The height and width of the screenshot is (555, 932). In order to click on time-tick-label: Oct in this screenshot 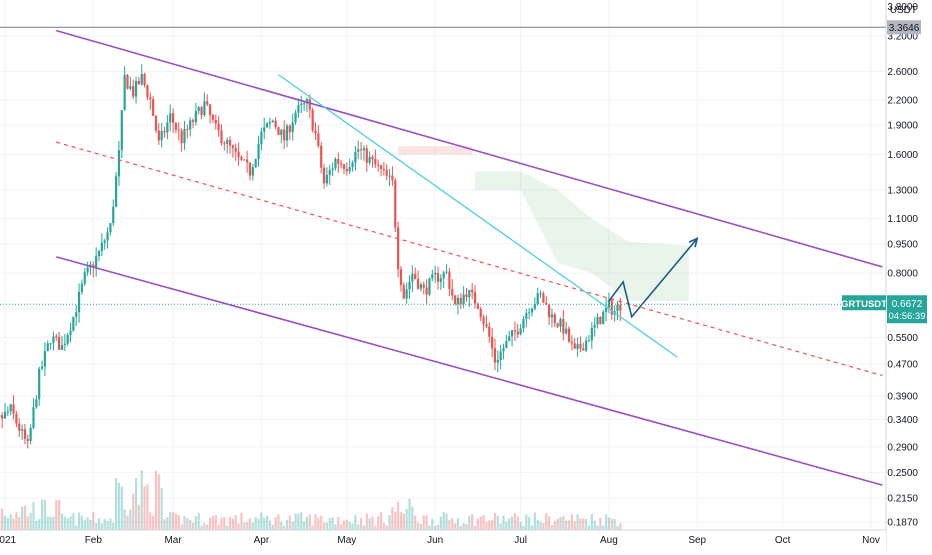, I will do `click(783, 540)`.